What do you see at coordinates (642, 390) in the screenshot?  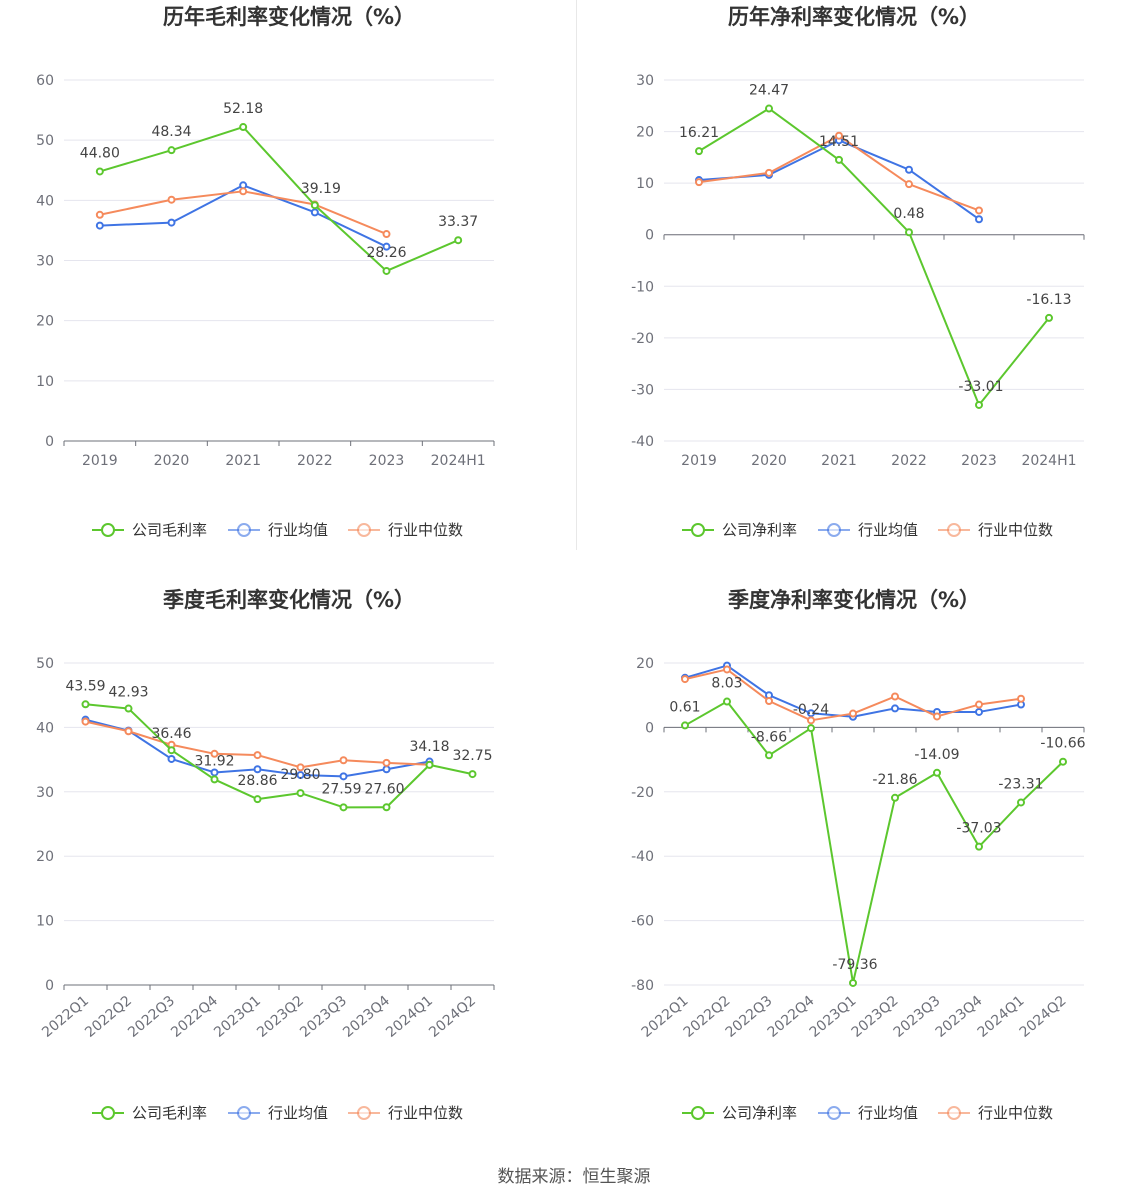 I see `y-tick-label: -30` at bounding box center [642, 390].